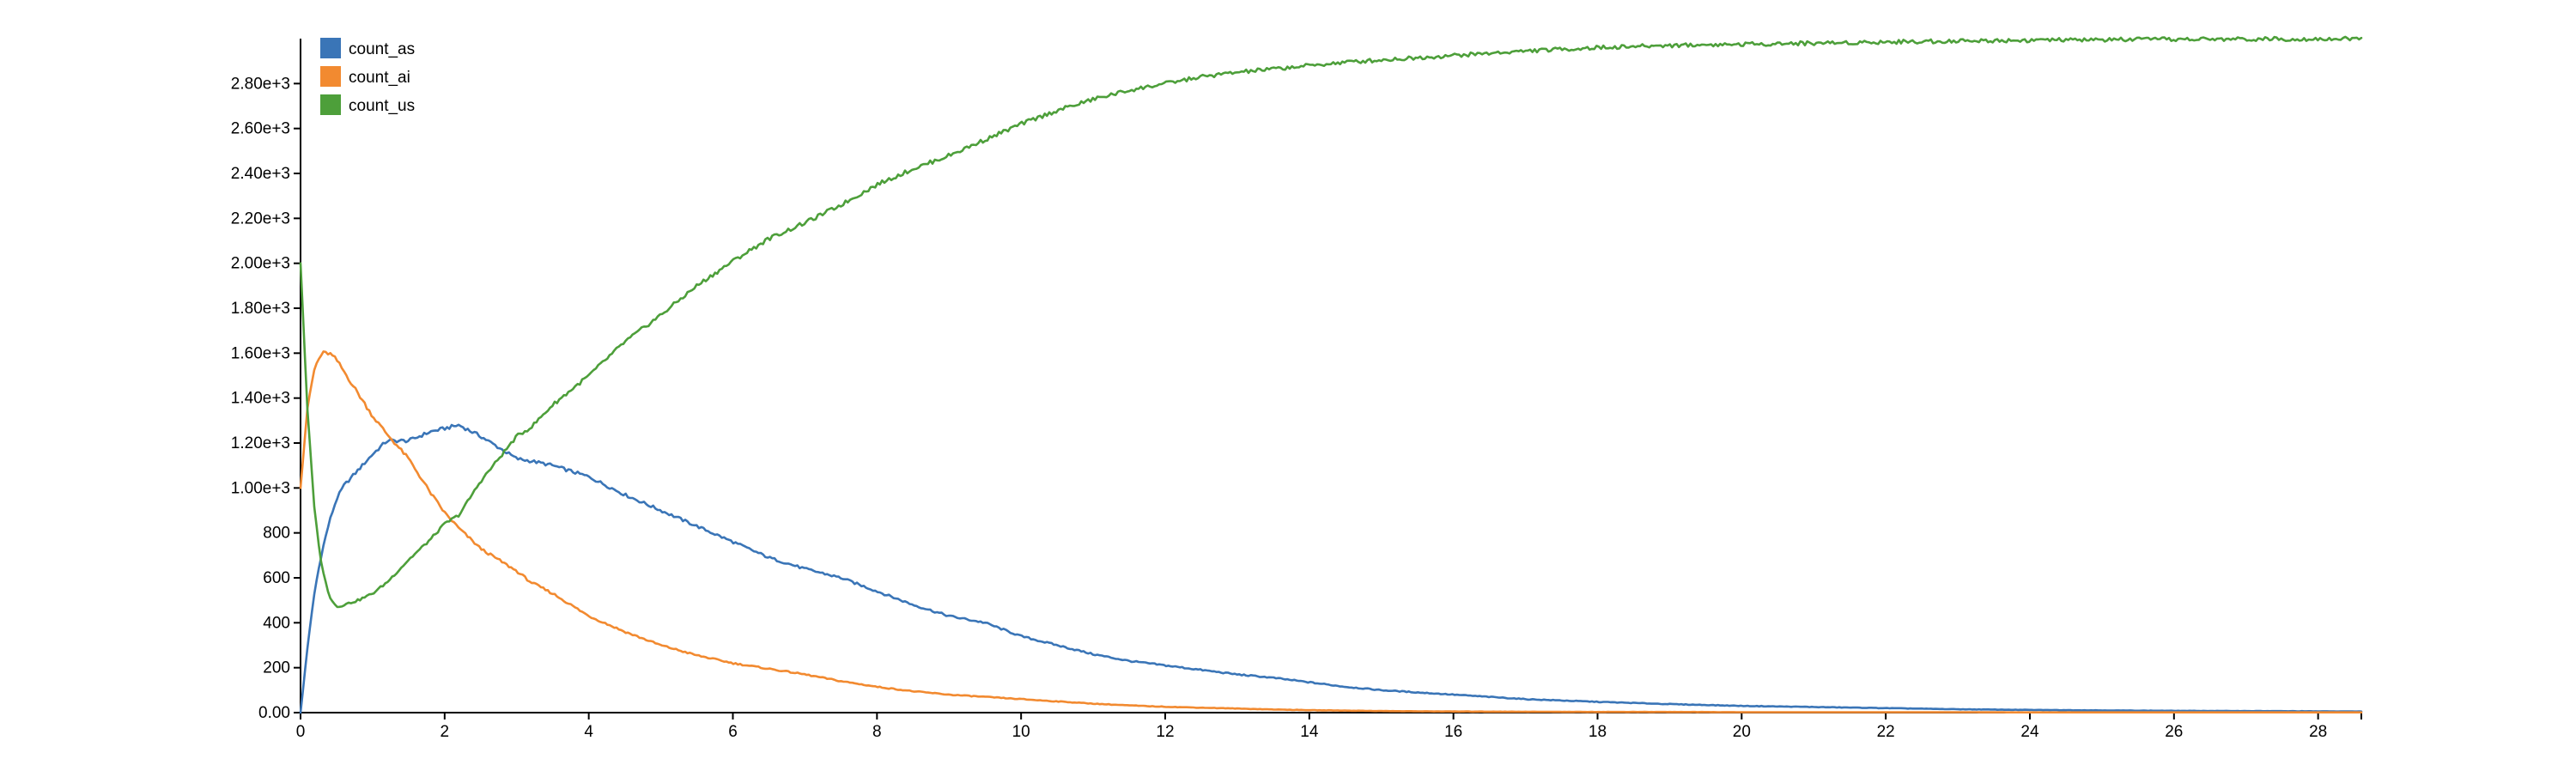 Image resolution: width=2576 pixels, height=765 pixels. I want to click on x-tick-label: 6, so click(733, 732).